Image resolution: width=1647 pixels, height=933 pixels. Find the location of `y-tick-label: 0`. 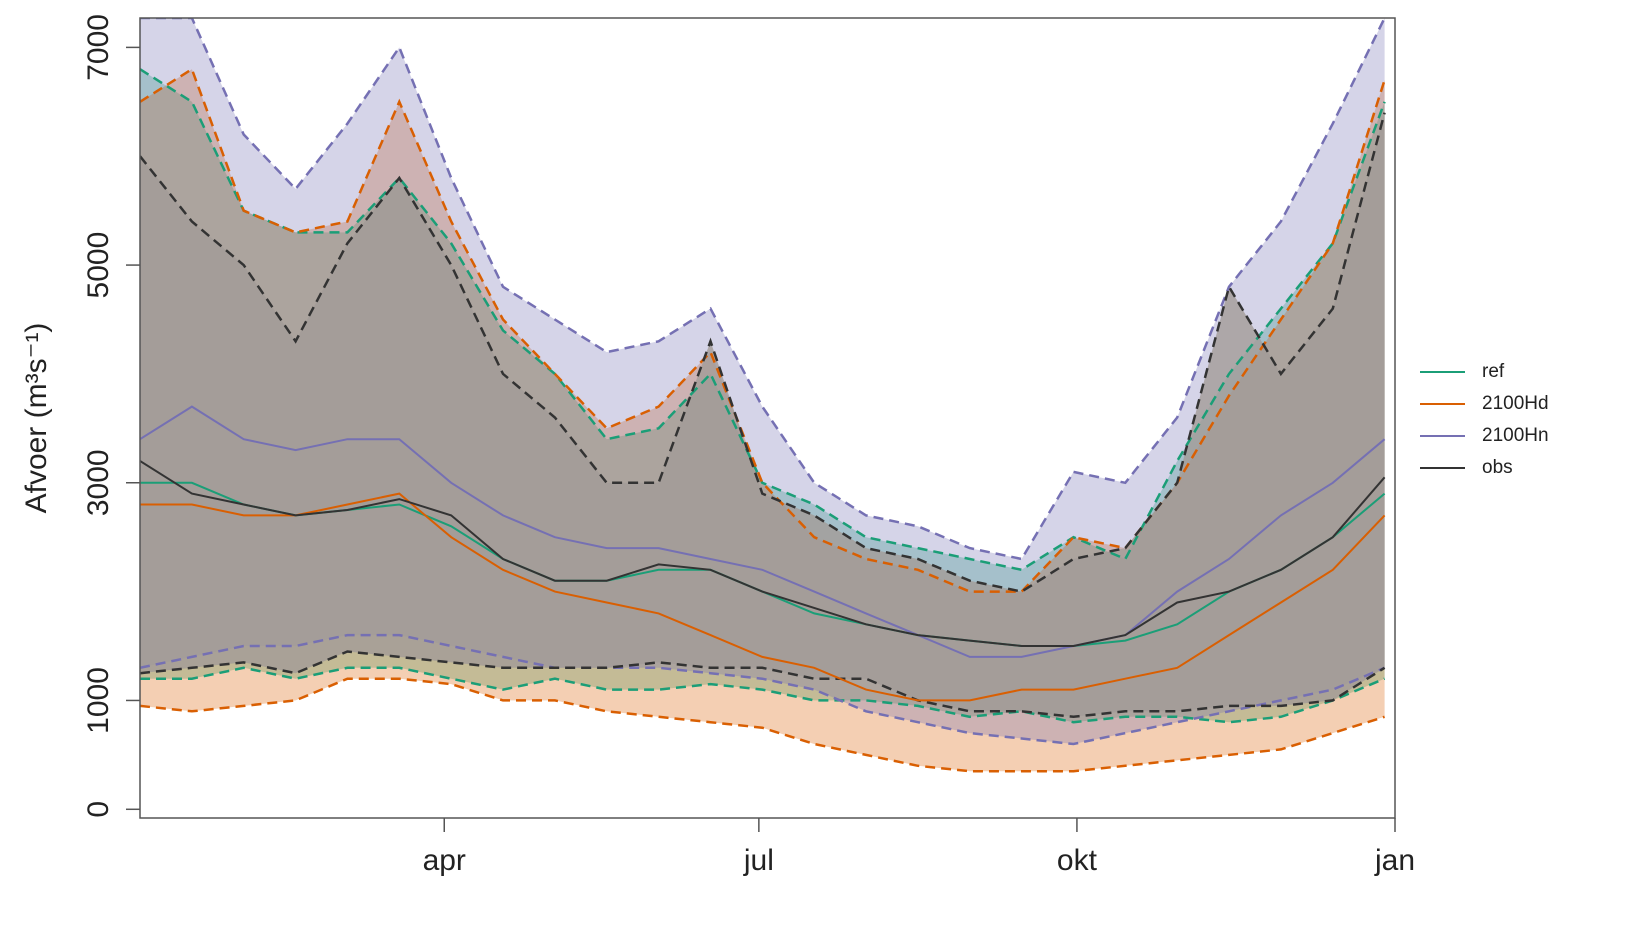

y-tick-label: 0 is located at coordinates (98, 809).